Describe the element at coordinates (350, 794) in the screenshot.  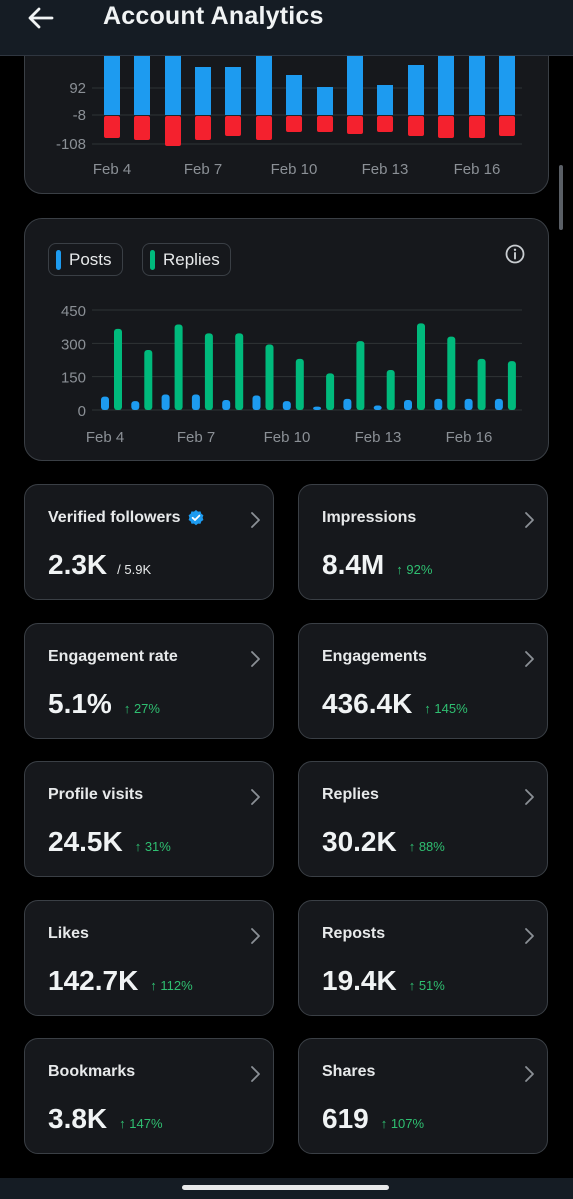
I see `metric-label-text: Replies` at that location.